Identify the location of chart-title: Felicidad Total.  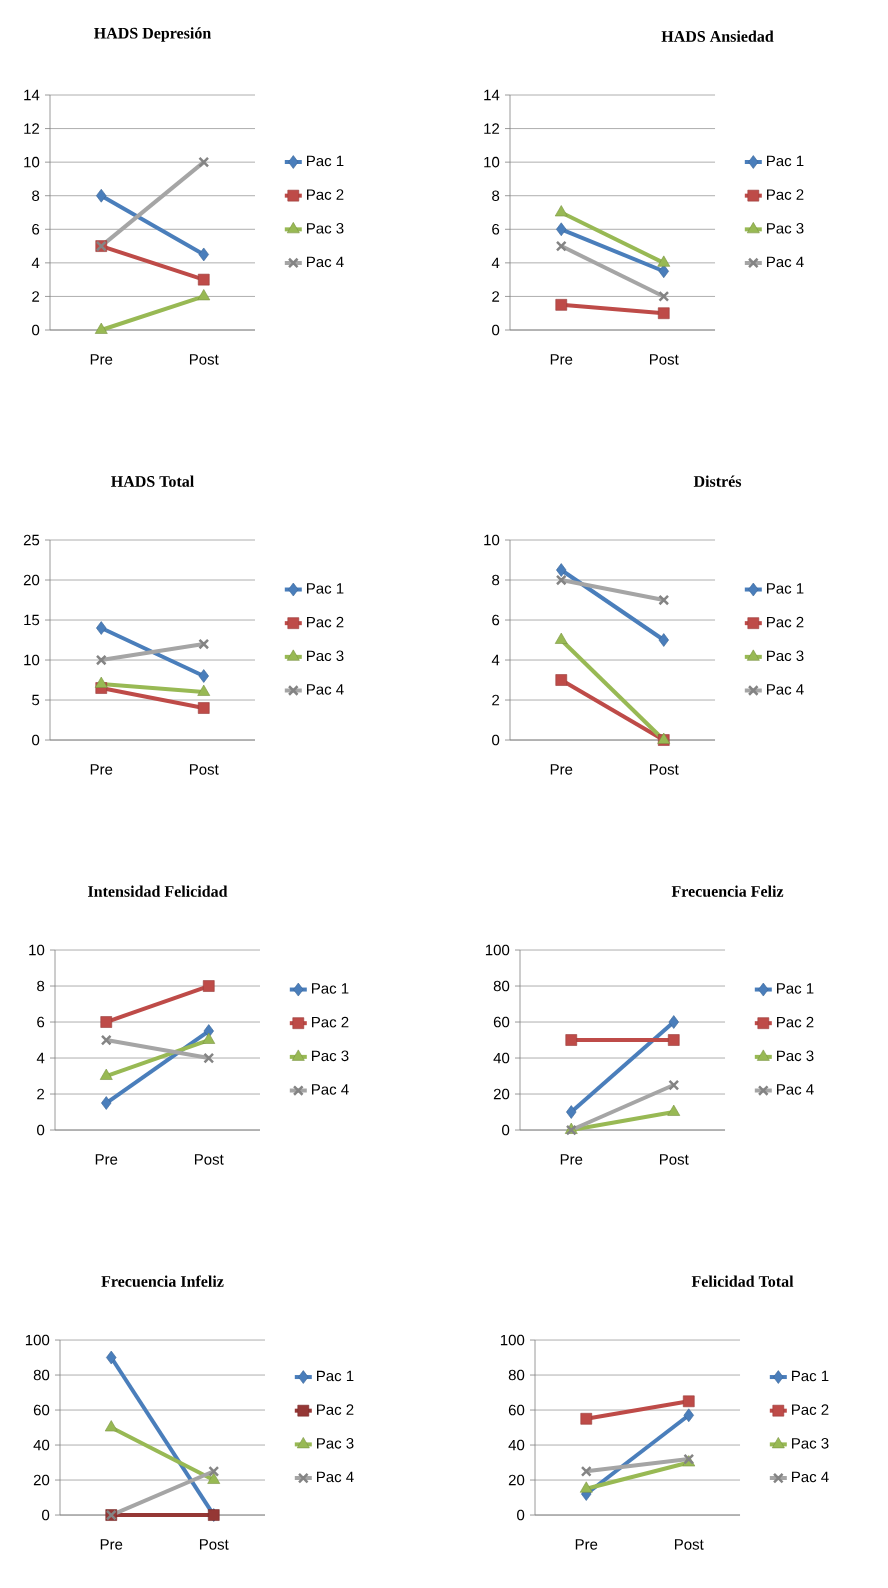
(742, 1281).